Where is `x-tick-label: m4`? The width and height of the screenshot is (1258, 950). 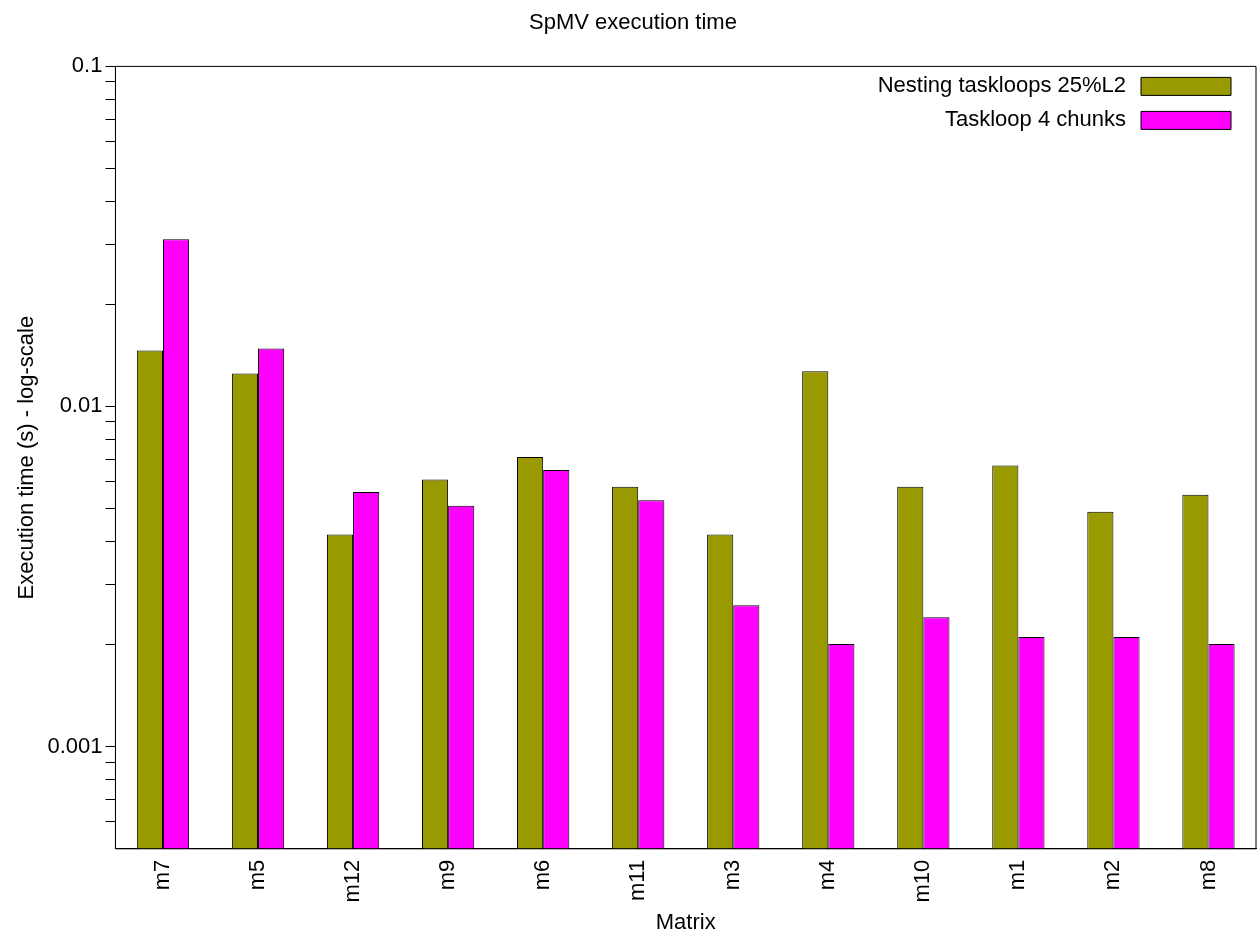
x-tick-label: m4 is located at coordinates (827, 875).